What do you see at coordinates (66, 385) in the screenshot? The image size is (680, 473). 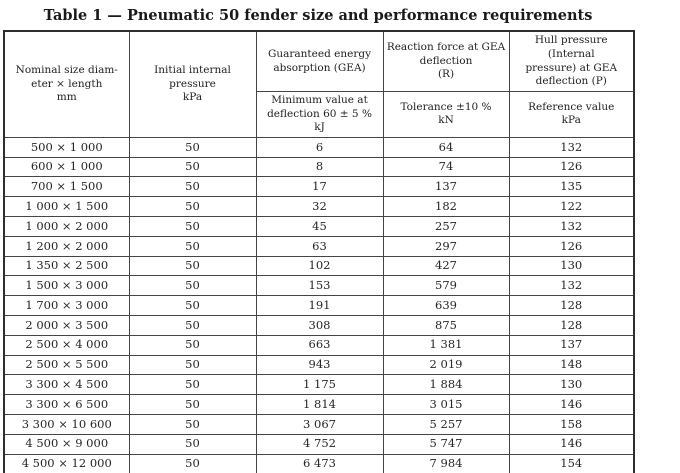 I see `table-cell: 3 300 × 4 500` at bounding box center [66, 385].